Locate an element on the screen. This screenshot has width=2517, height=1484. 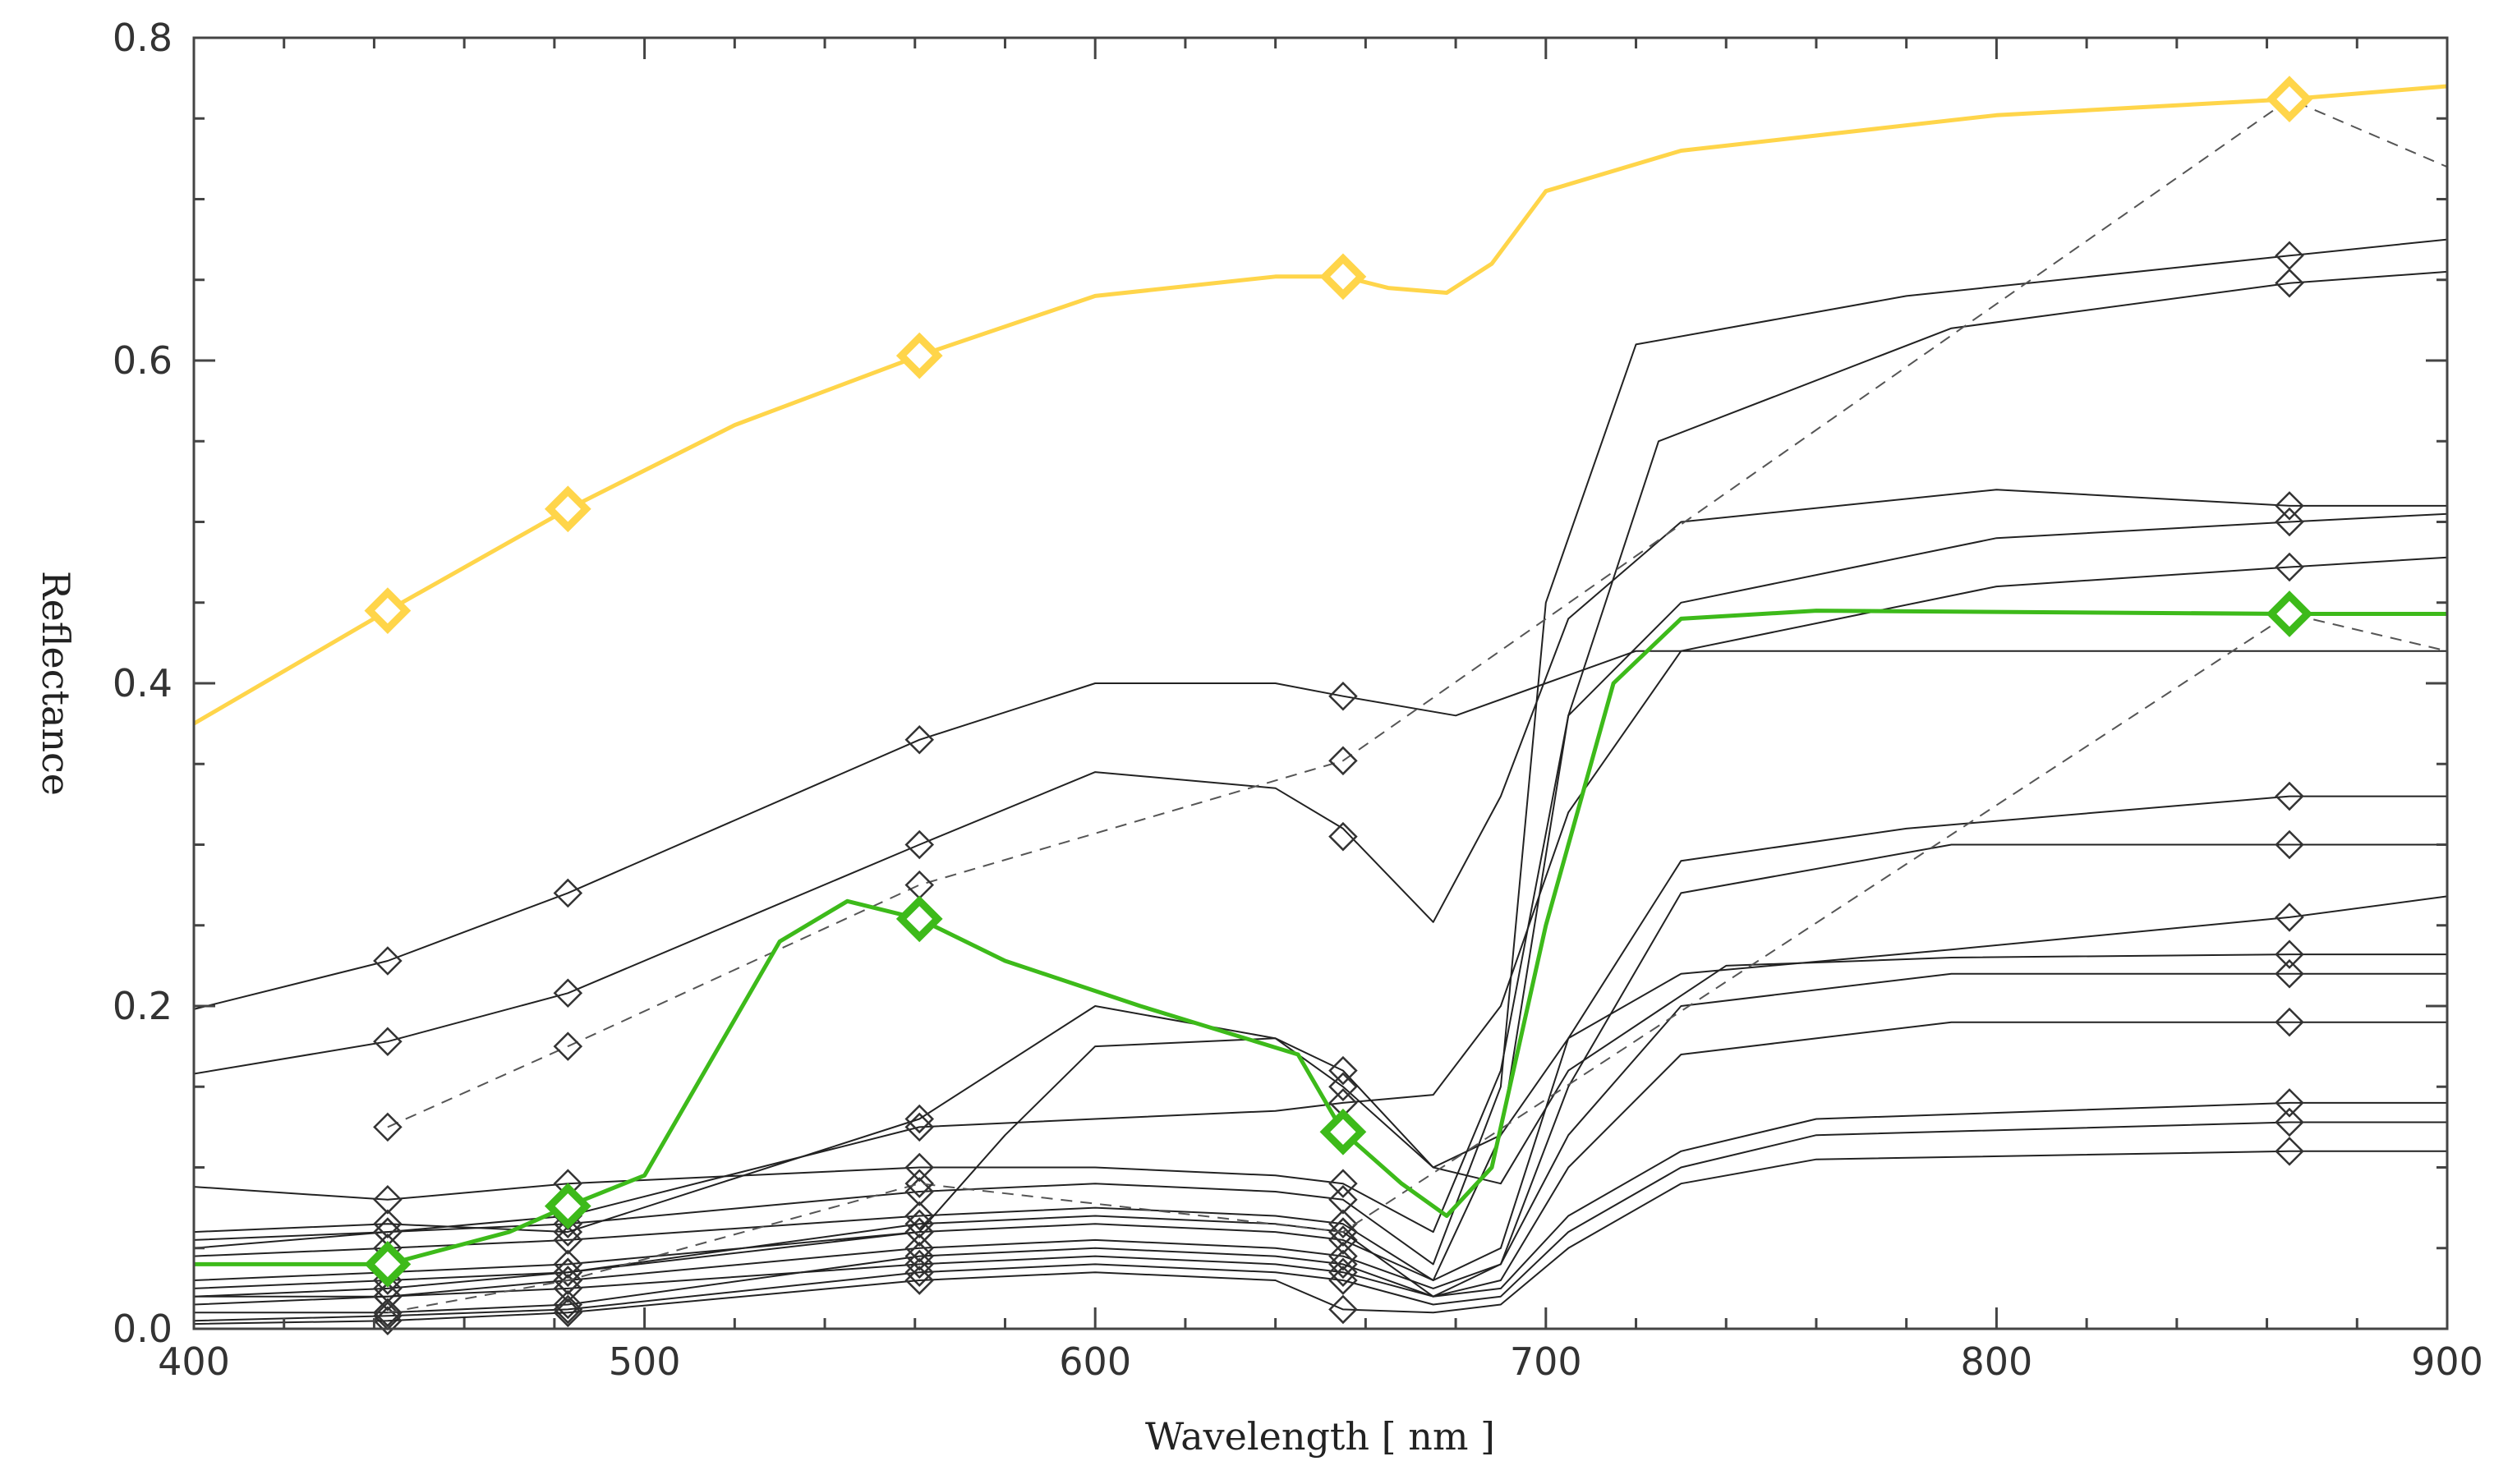
y-tick-label: 0.2 is located at coordinates (143, 1006).